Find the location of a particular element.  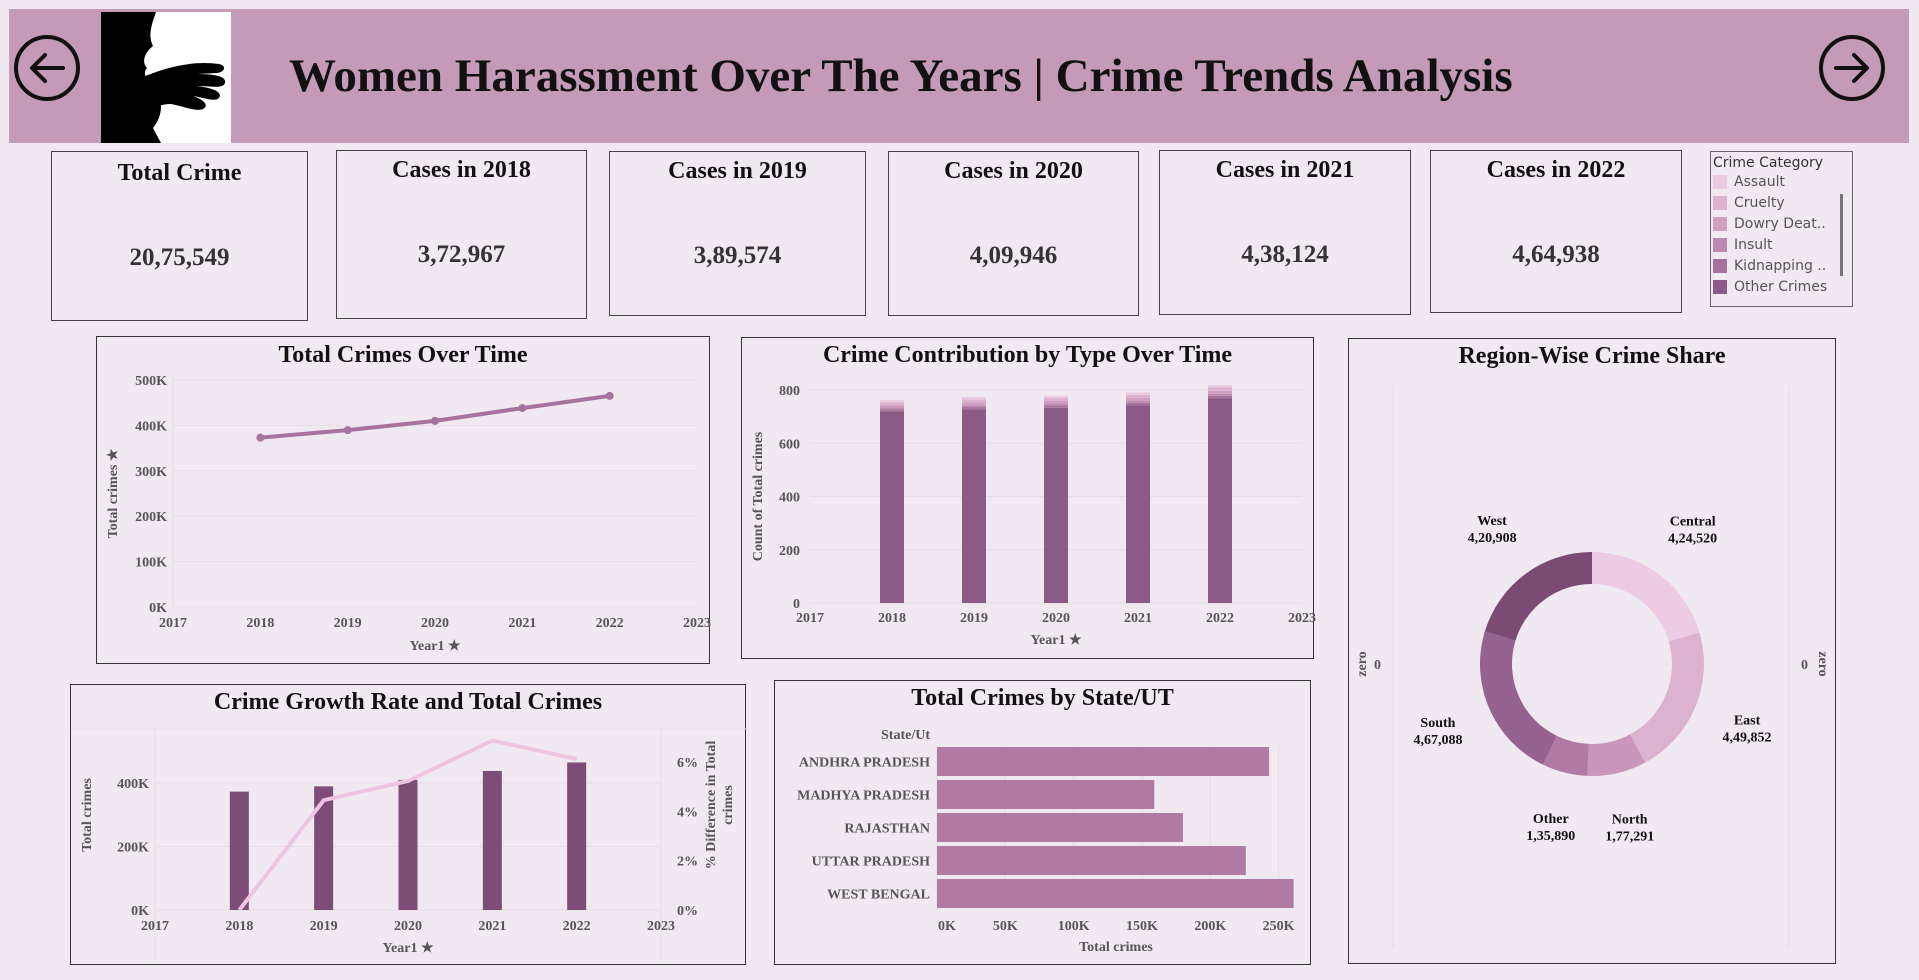

y-tick-label: 400 is located at coordinates (789, 498).